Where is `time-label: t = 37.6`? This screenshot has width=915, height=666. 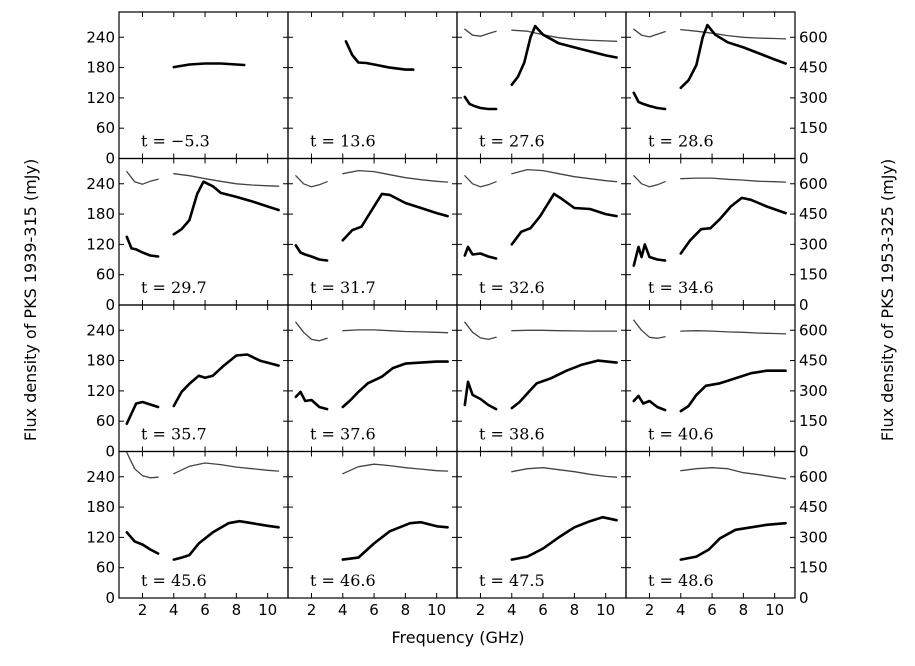 time-label: t = 37.6 is located at coordinates (343, 434).